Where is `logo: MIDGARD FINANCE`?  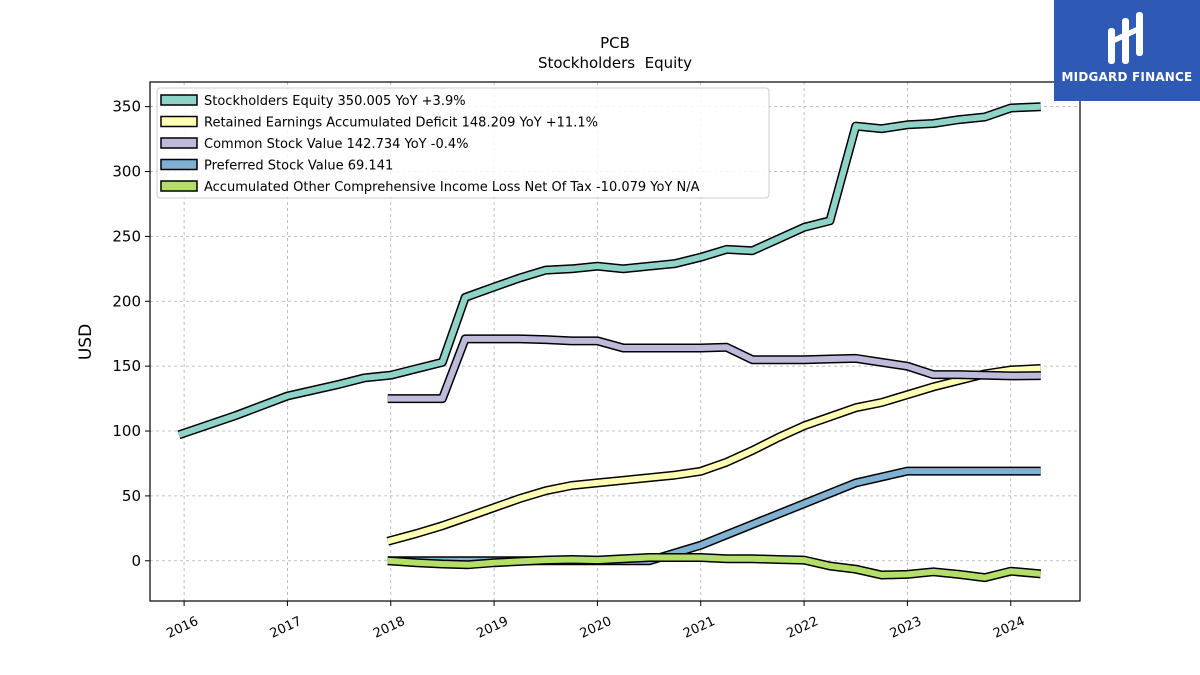
logo: MIDGARD FINANCE is located at coordinates (1127, 50).